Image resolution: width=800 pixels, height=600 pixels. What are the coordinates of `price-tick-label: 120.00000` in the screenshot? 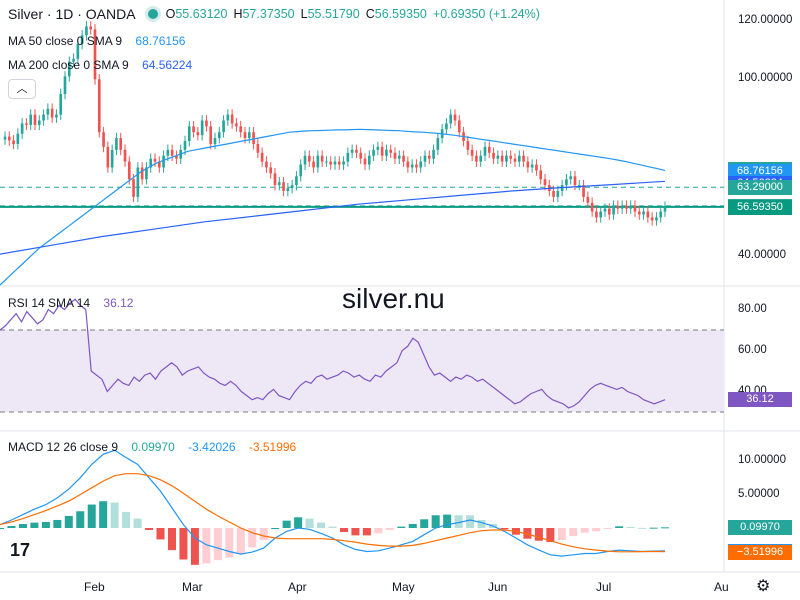 It's located at (765, 19).